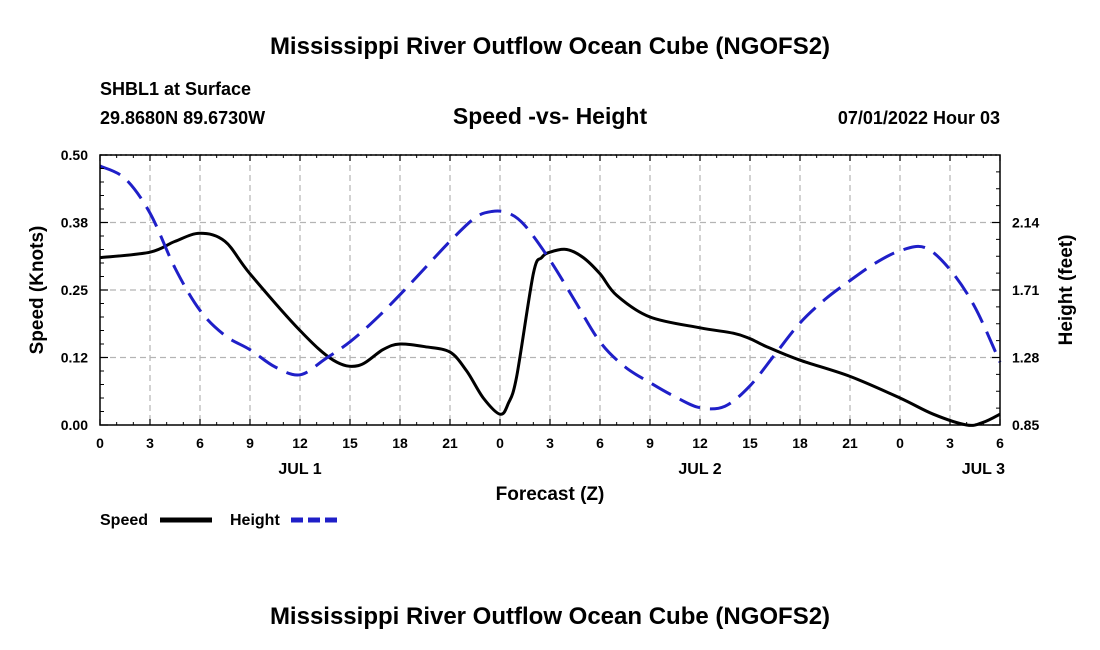  I want to click on station-label: SHBL1 at Surface, so click(175, 89).